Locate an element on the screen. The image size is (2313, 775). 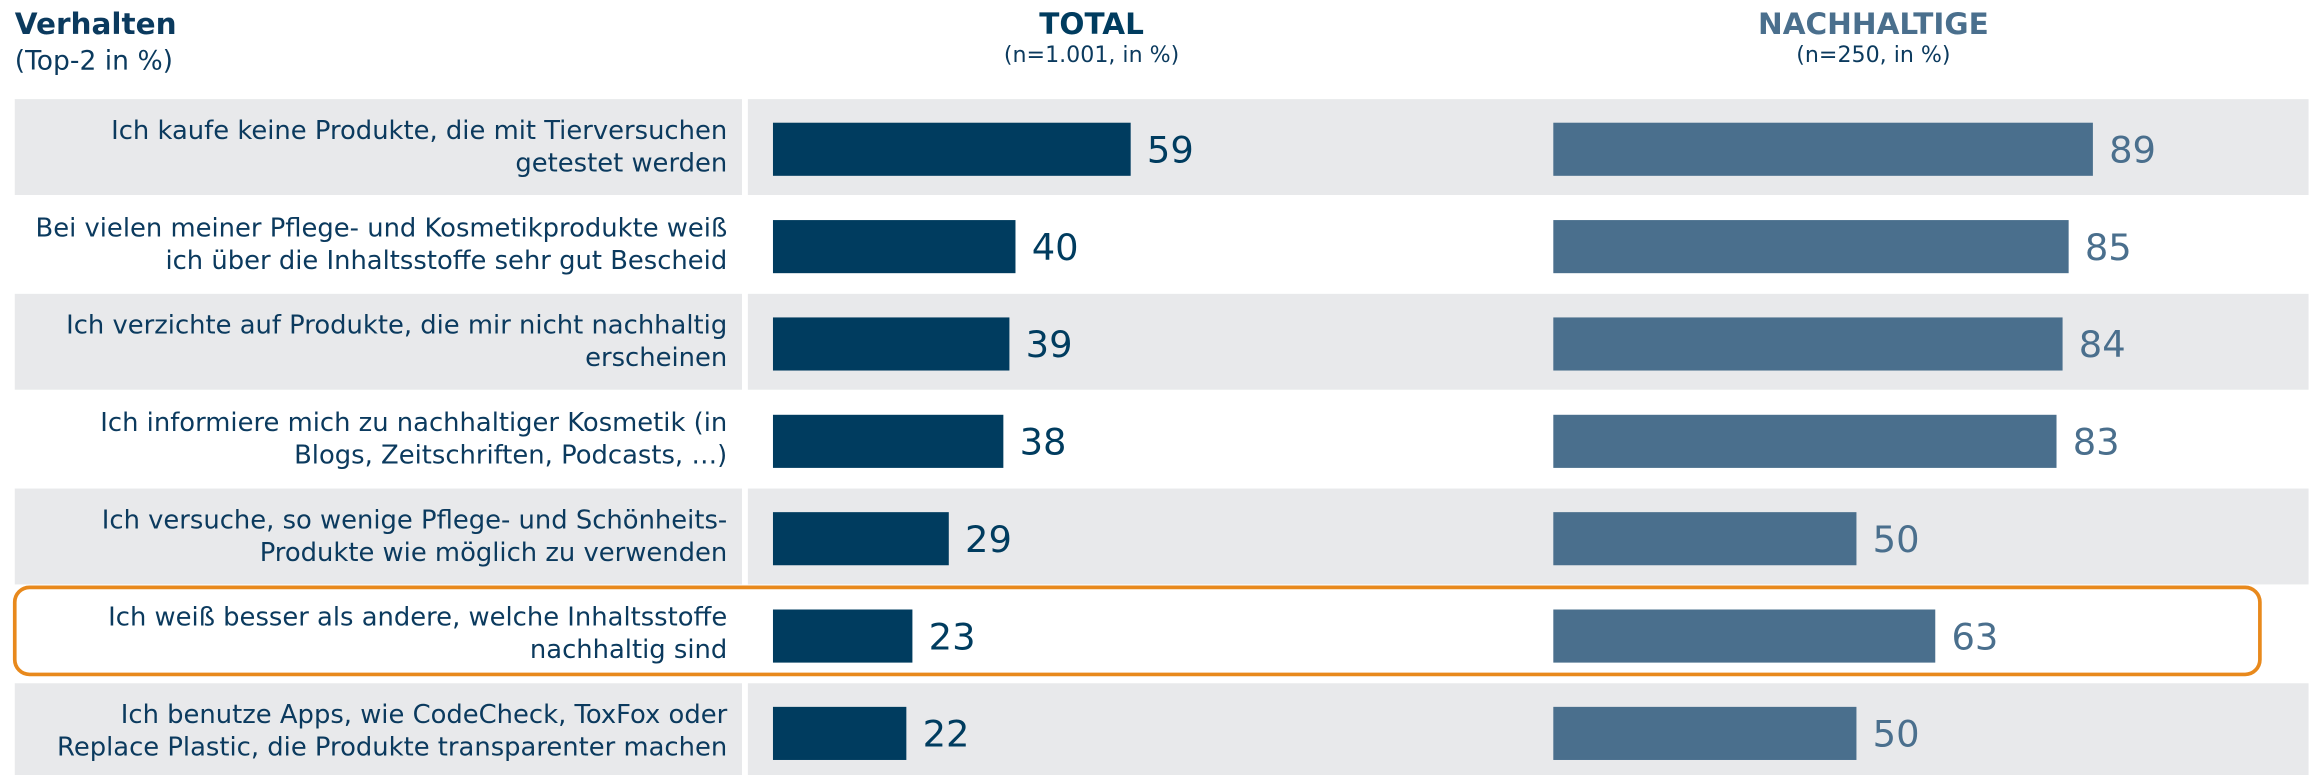
value-label: 38 is located at coordinates (1043, 442).